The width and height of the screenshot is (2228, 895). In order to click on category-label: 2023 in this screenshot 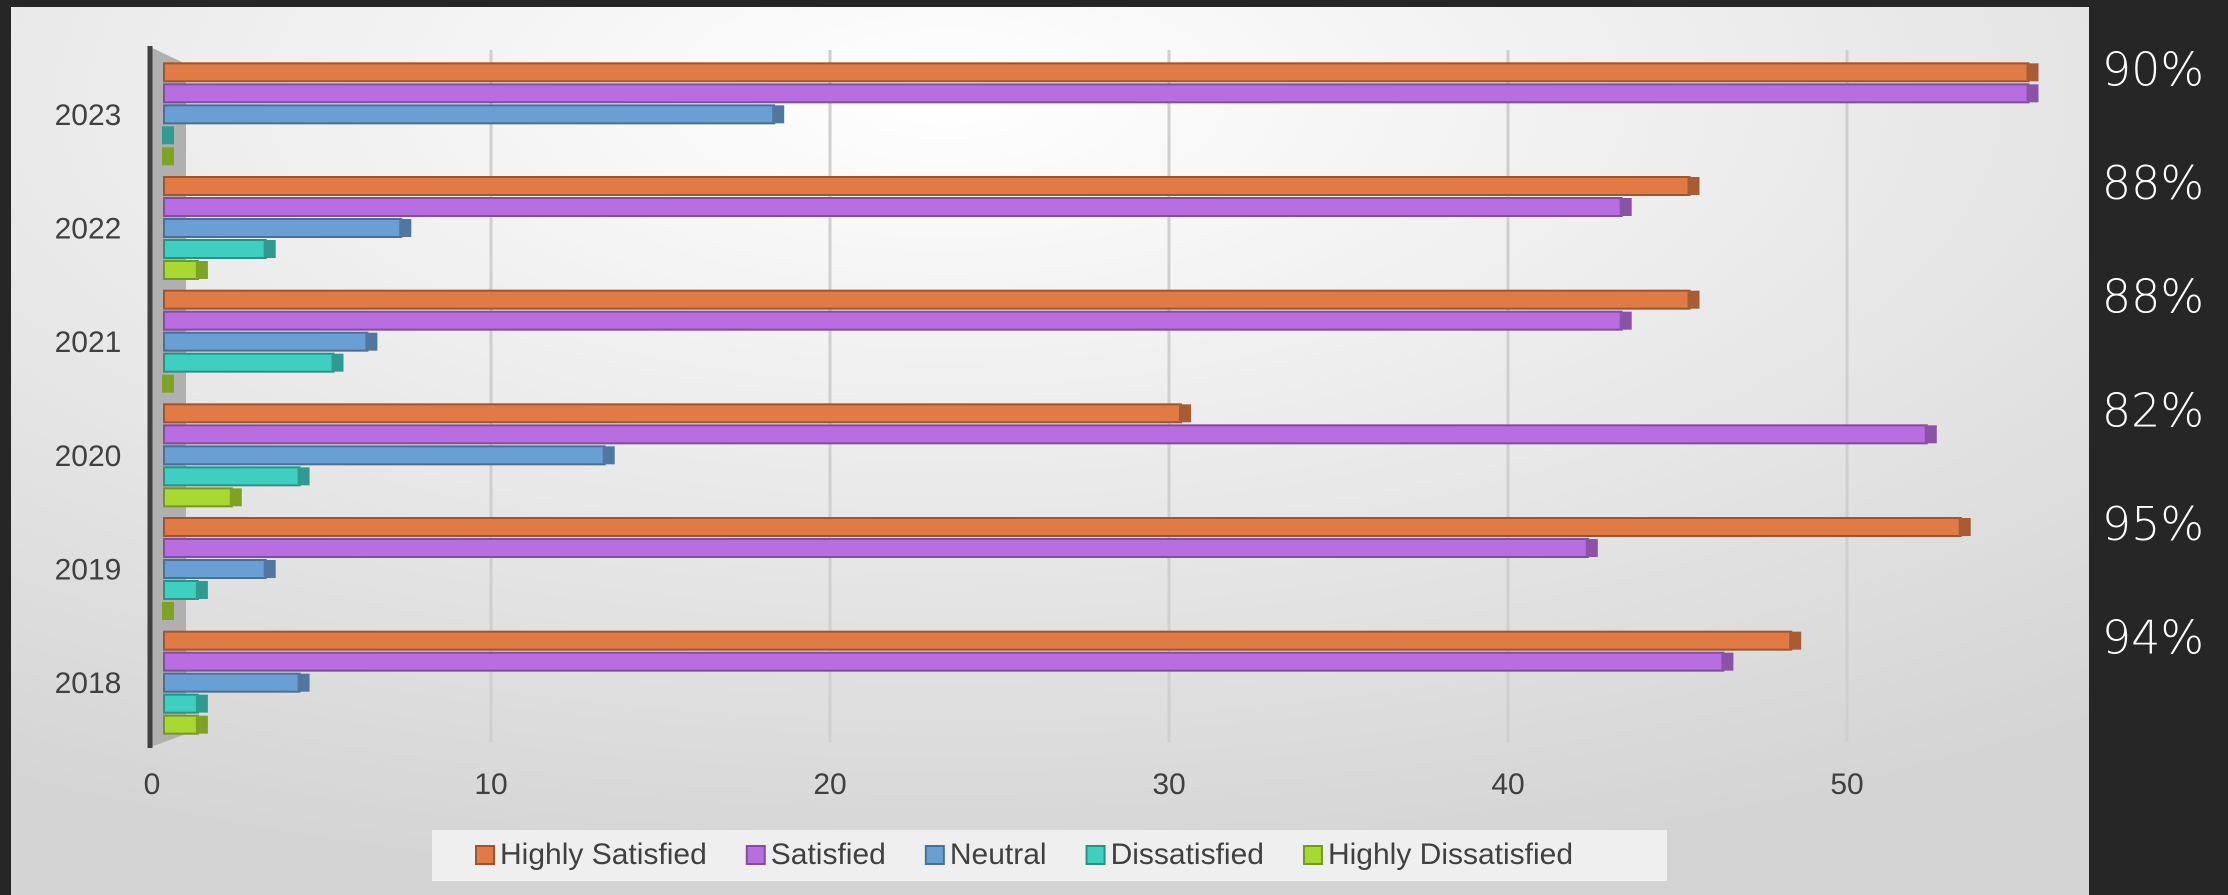, I will do `click(88, 115)`.